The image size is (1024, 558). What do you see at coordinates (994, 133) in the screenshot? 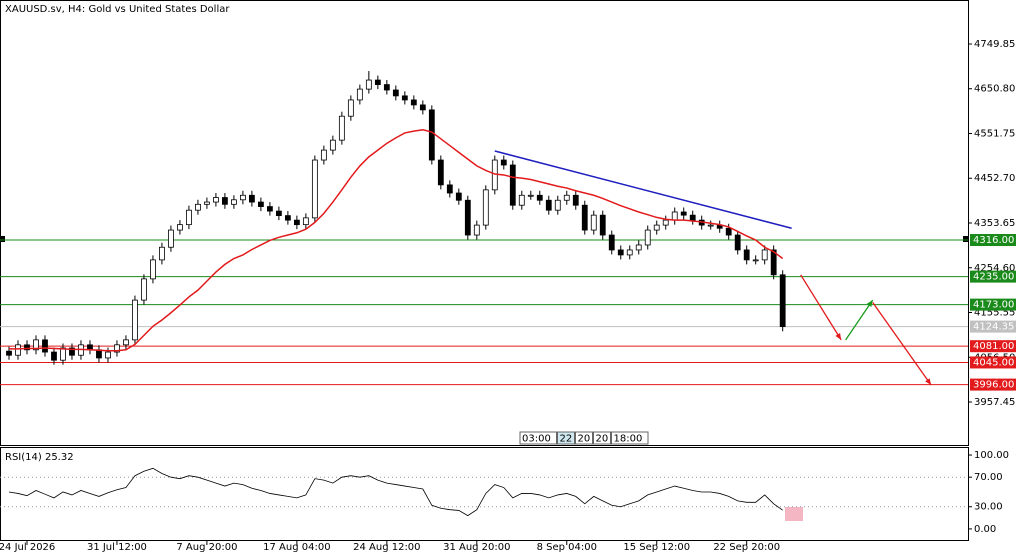
I see `y-tick-label: 4551.75` at bounding box center [994, 133].